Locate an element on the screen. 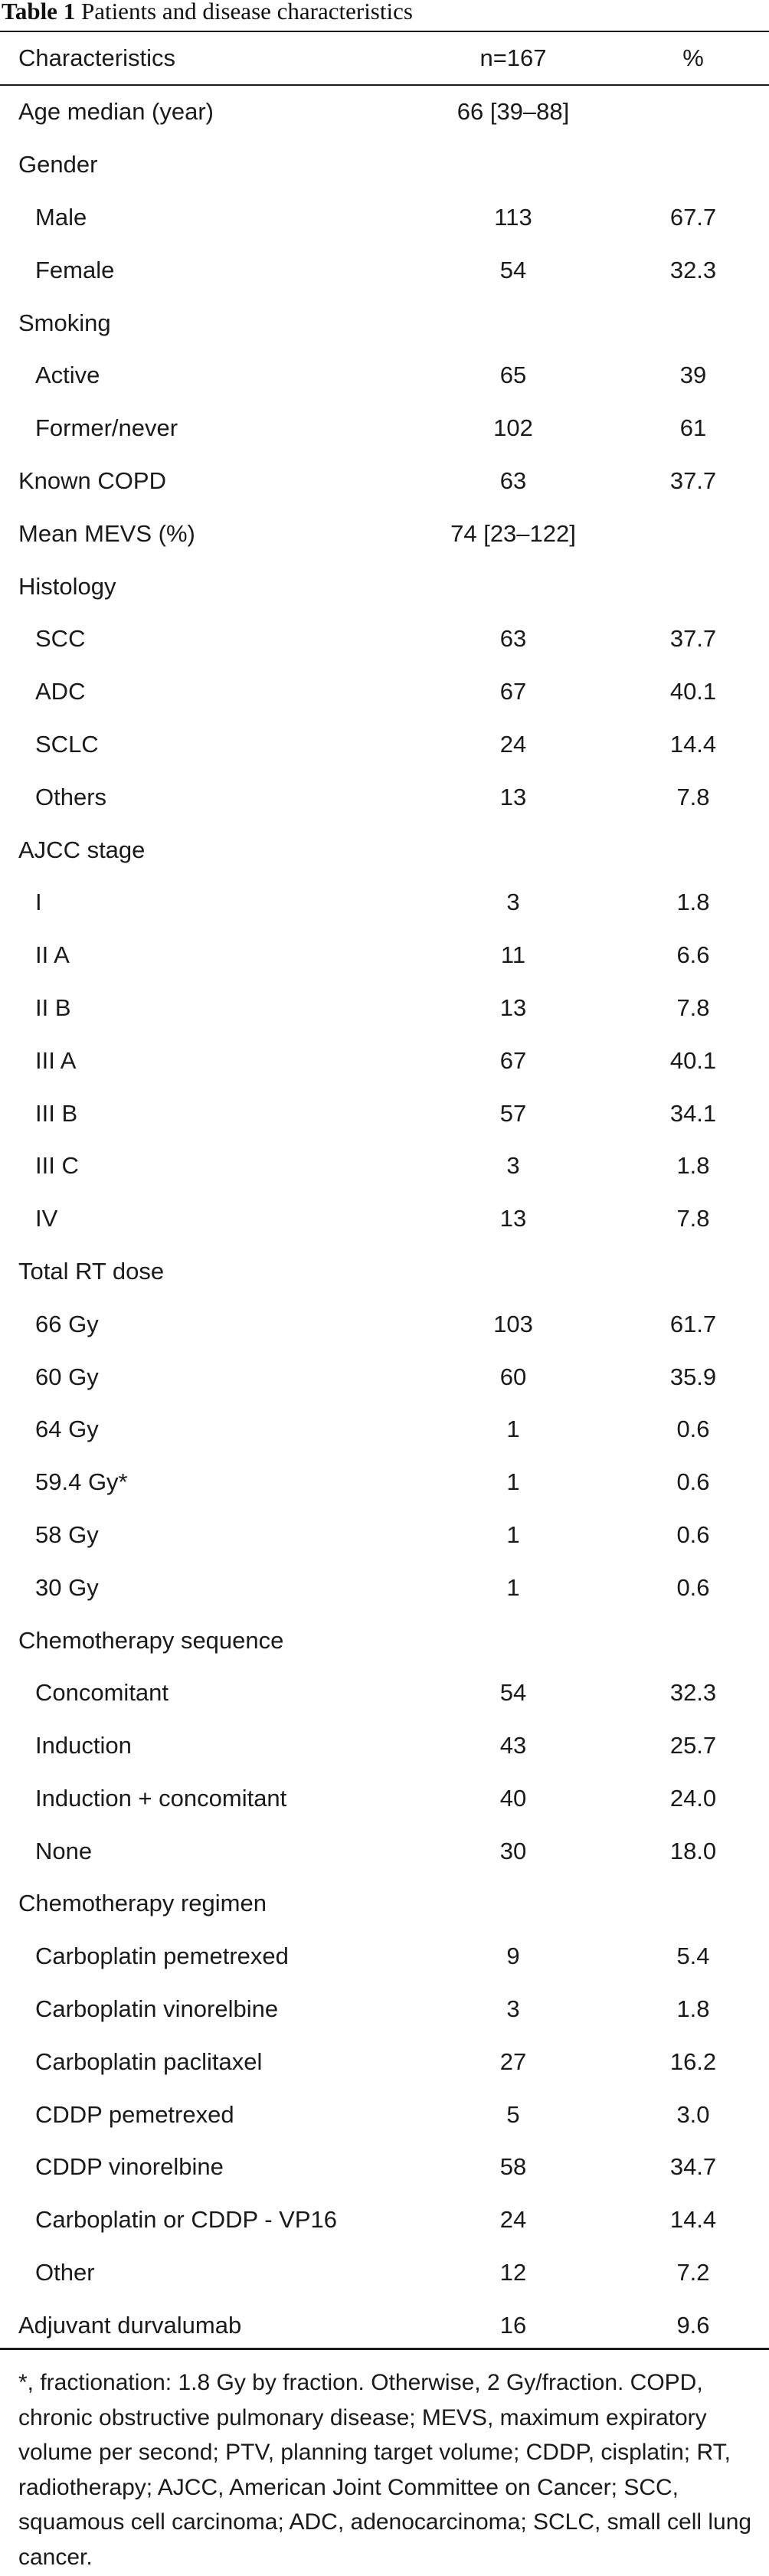 This screenshot has height=2576, width=769. table-row: IV 13 7.8 is located at coordinates (384, 1219).